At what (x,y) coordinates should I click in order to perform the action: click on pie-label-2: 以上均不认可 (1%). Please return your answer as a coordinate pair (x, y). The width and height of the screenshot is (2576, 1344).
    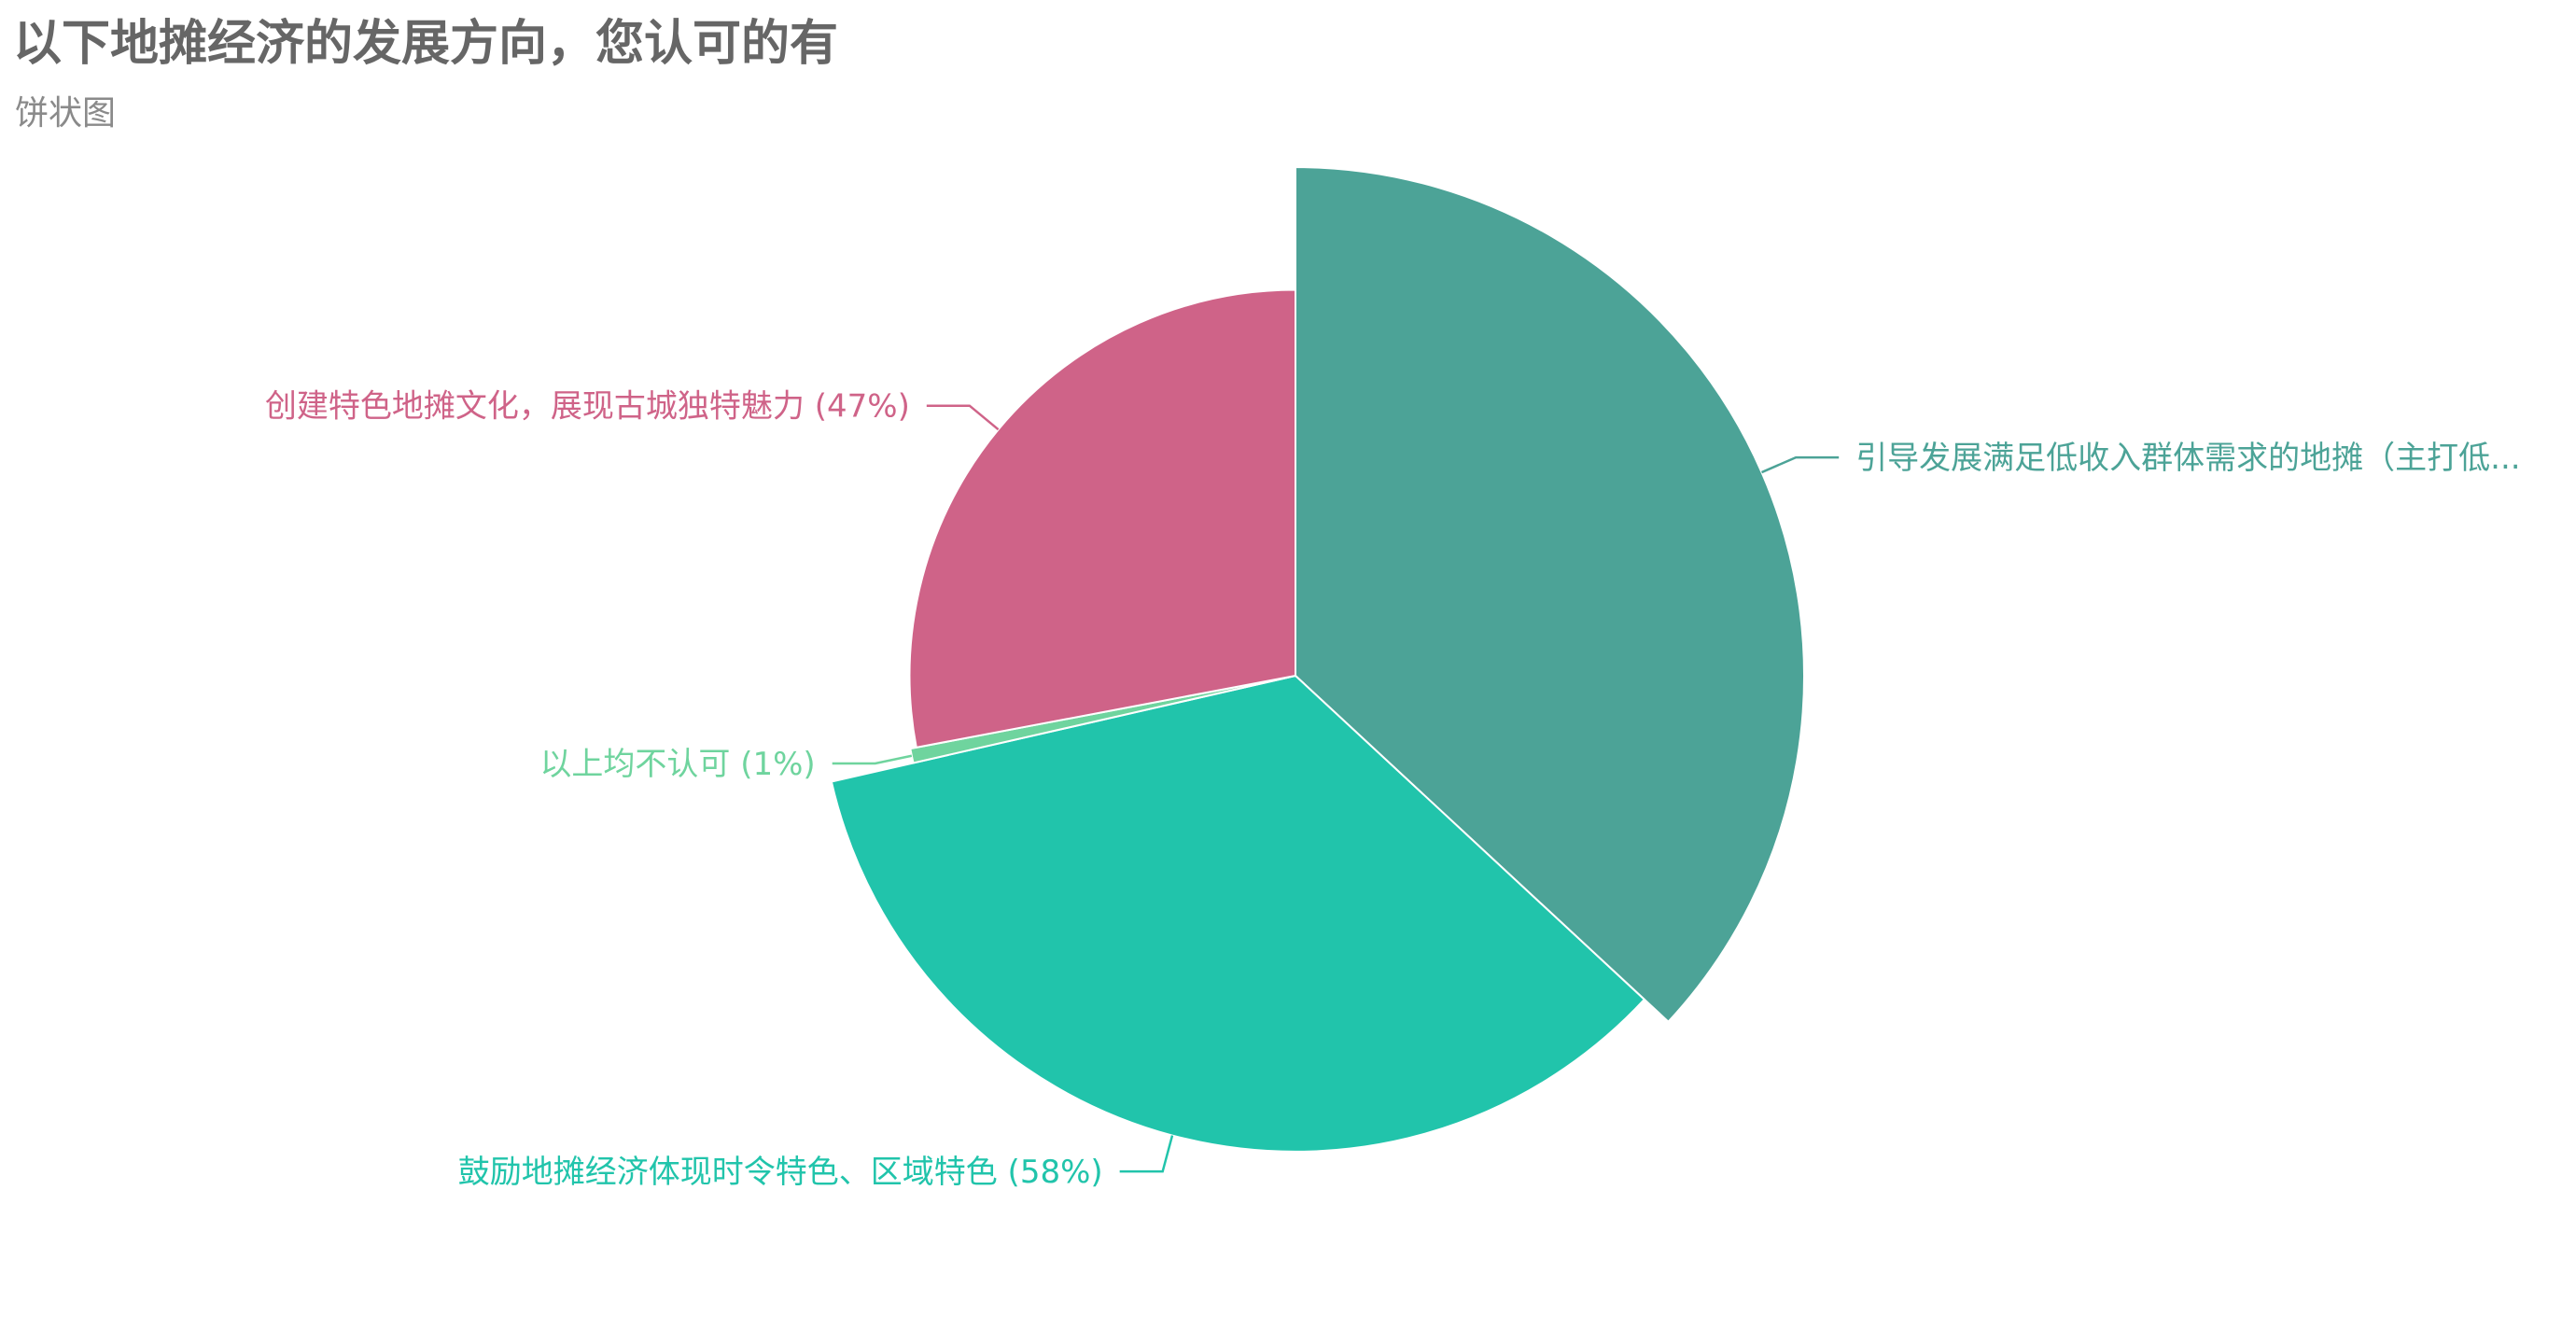
    Looking at the image, I should click on (677, 764).